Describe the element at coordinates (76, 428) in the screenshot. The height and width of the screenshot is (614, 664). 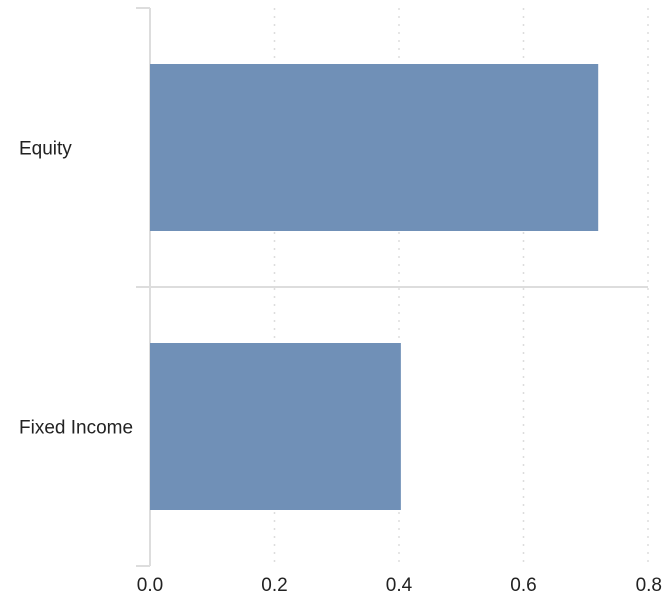
I see `category-label-fixed-income: Fixed Income` at that location.